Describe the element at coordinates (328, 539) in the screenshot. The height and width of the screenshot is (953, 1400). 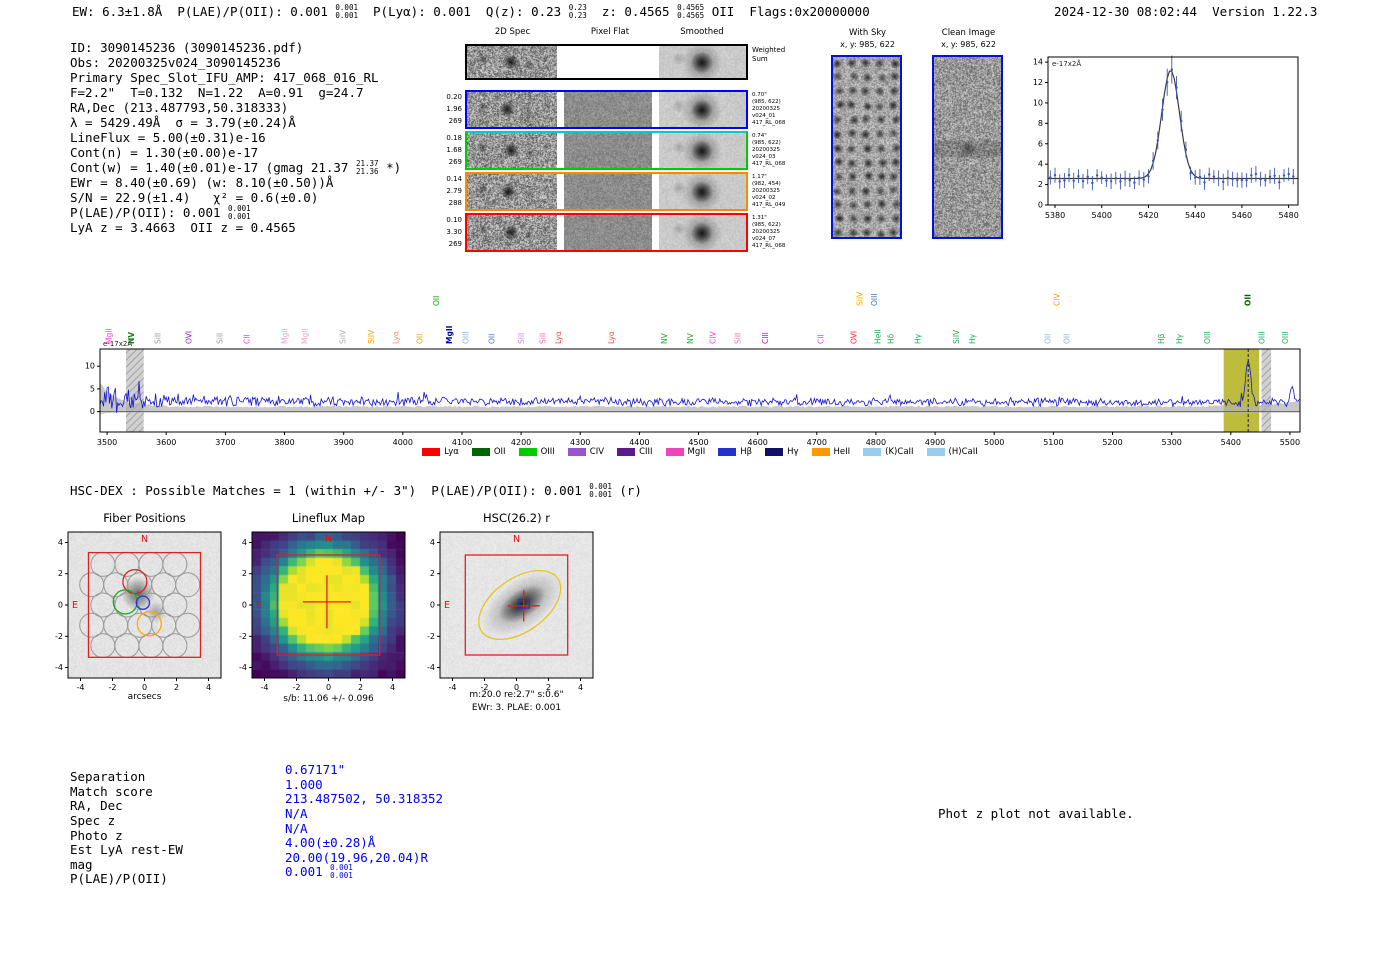
I see `compass-north: N` at that location.